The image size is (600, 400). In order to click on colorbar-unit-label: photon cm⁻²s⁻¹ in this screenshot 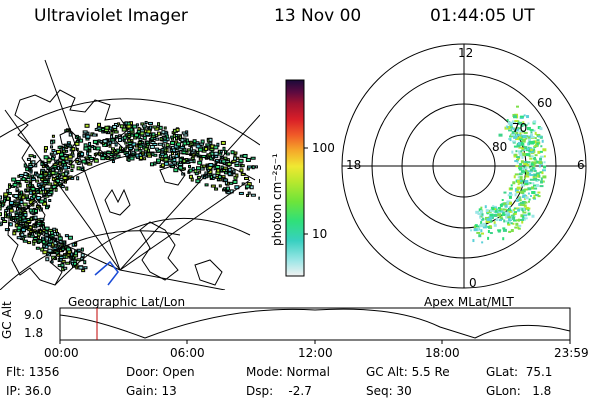, I will do `click(277, 199)`.